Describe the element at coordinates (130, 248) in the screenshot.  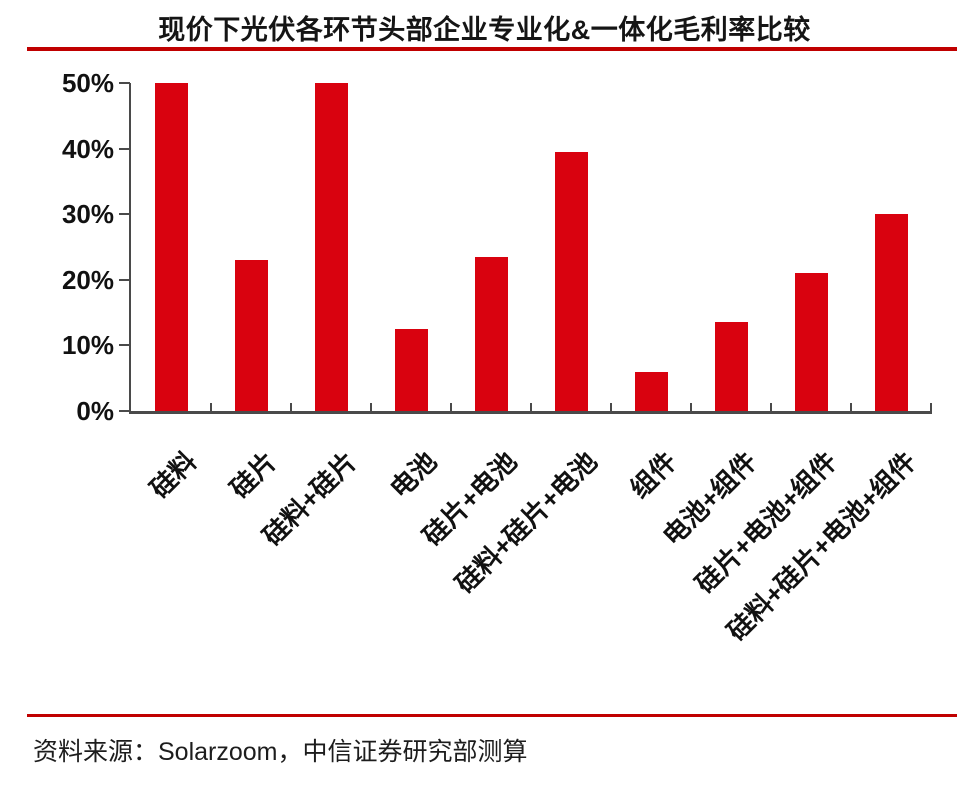
I see `y-axis-line` at that location.